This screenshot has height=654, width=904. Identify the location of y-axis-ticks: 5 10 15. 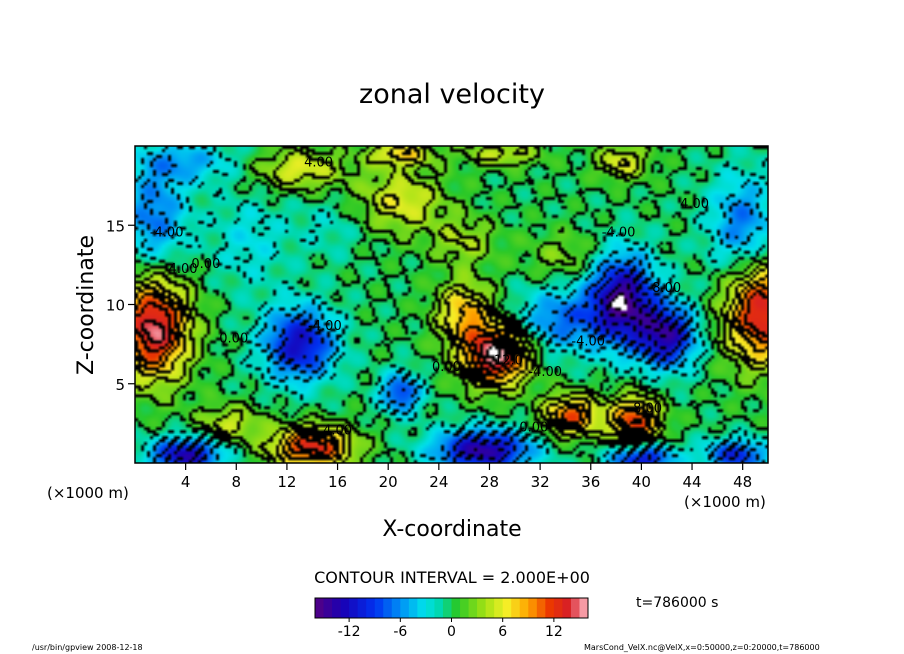
(120, 305).